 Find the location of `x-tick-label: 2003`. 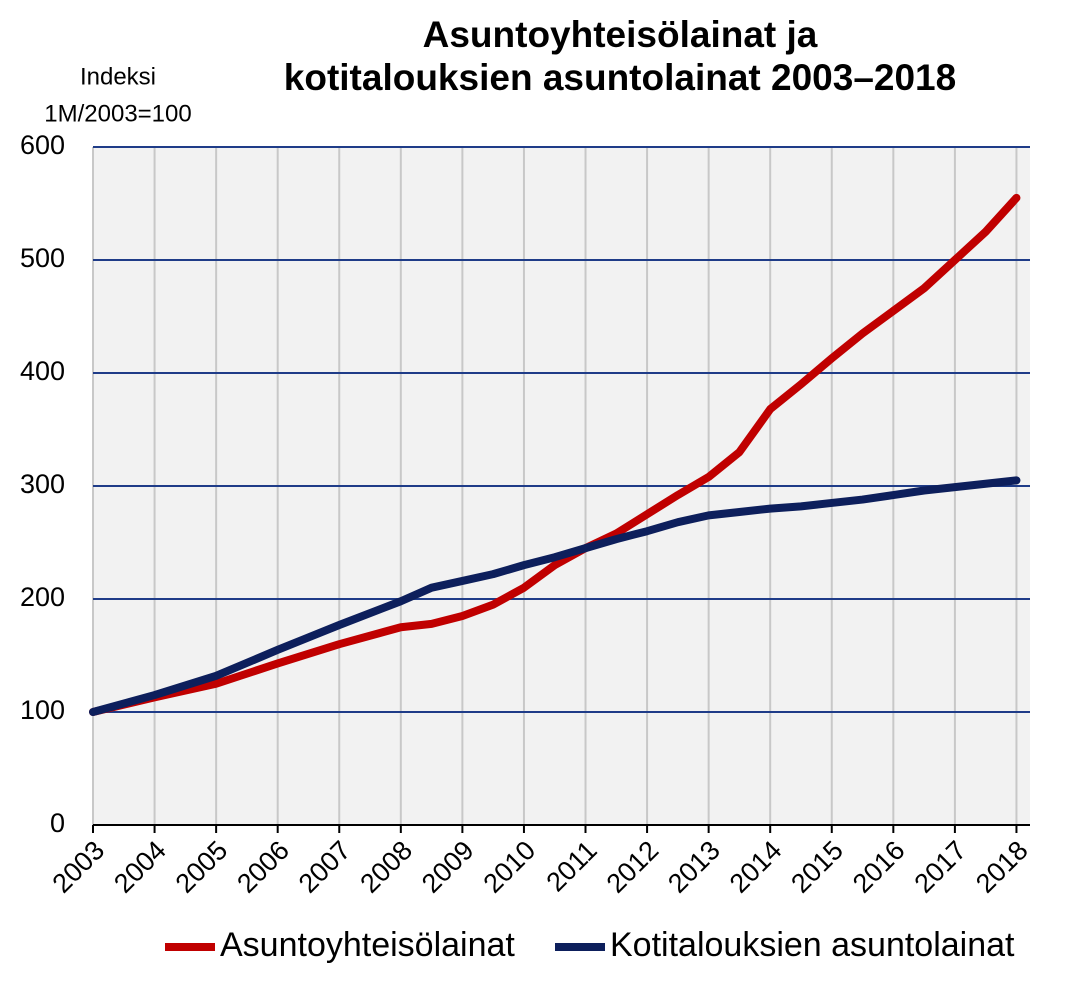

x-tick-label: 2003 is located at coordinates (79, 867).